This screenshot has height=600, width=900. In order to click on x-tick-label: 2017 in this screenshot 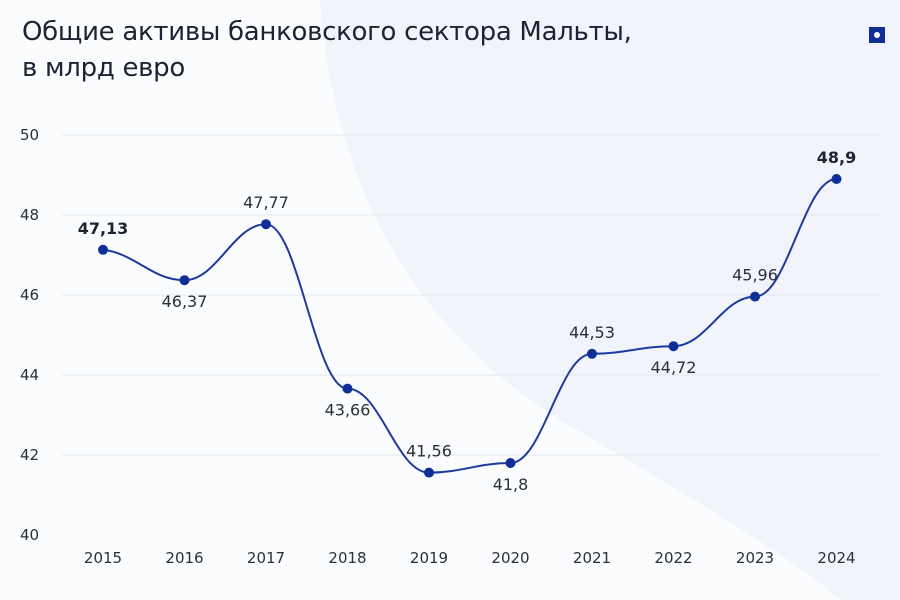, I will do `click(266, 558)`.